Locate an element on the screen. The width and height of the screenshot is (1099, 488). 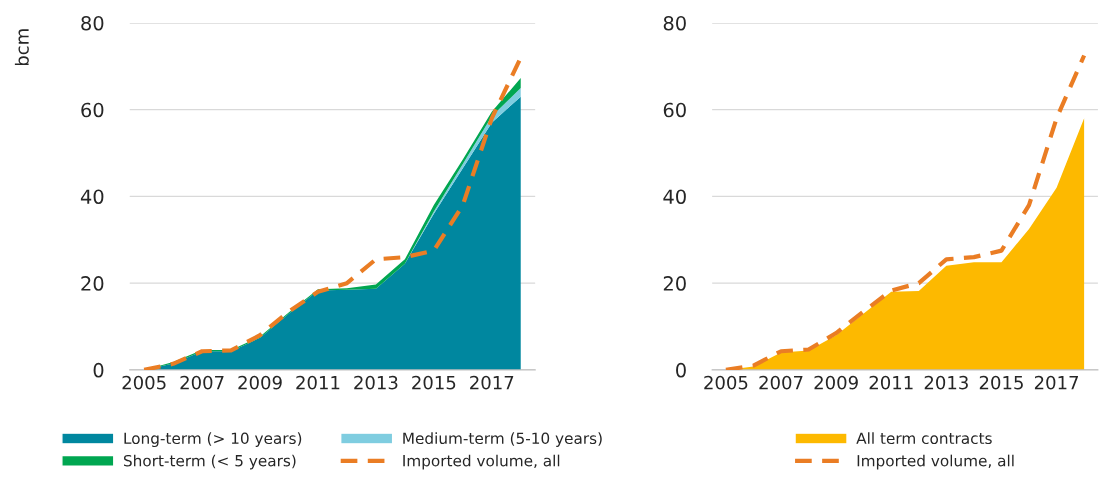
legend-label: All term contracts is located at coordinates (924, 438).